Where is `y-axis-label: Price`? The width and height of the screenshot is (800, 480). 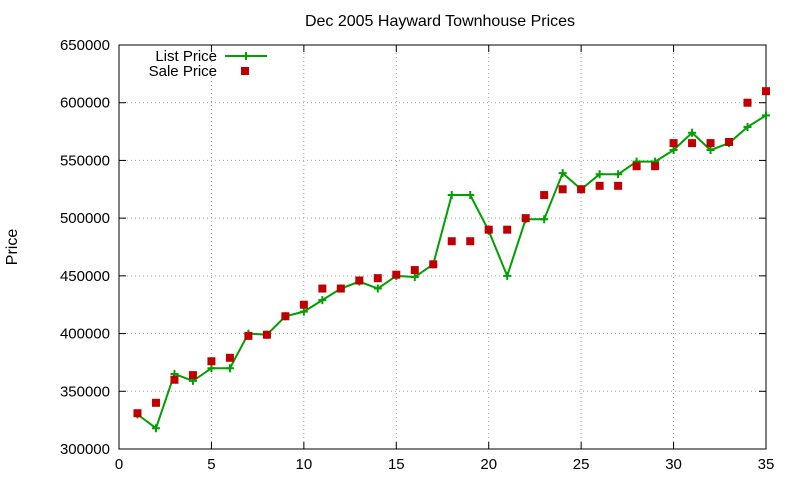
y-axis-label: Price is located at coordinates (12, 247).